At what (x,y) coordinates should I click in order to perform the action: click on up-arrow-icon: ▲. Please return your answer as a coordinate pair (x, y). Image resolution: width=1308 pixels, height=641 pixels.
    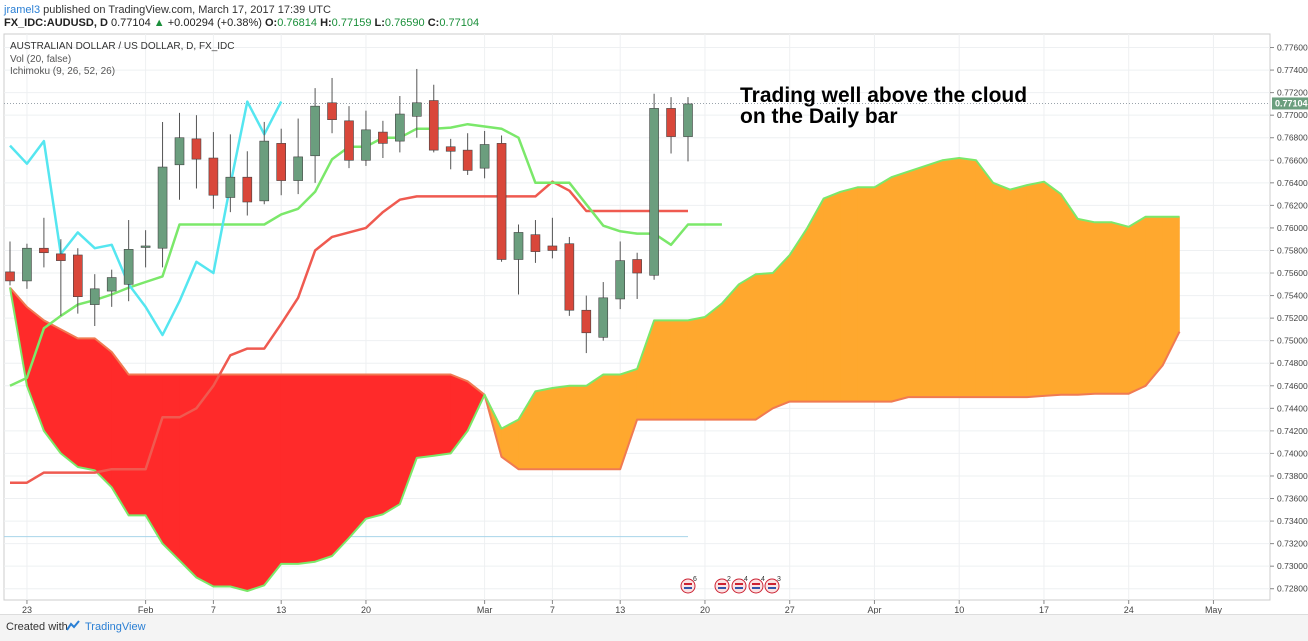
    Looking at the image, I should click on (159, 23).